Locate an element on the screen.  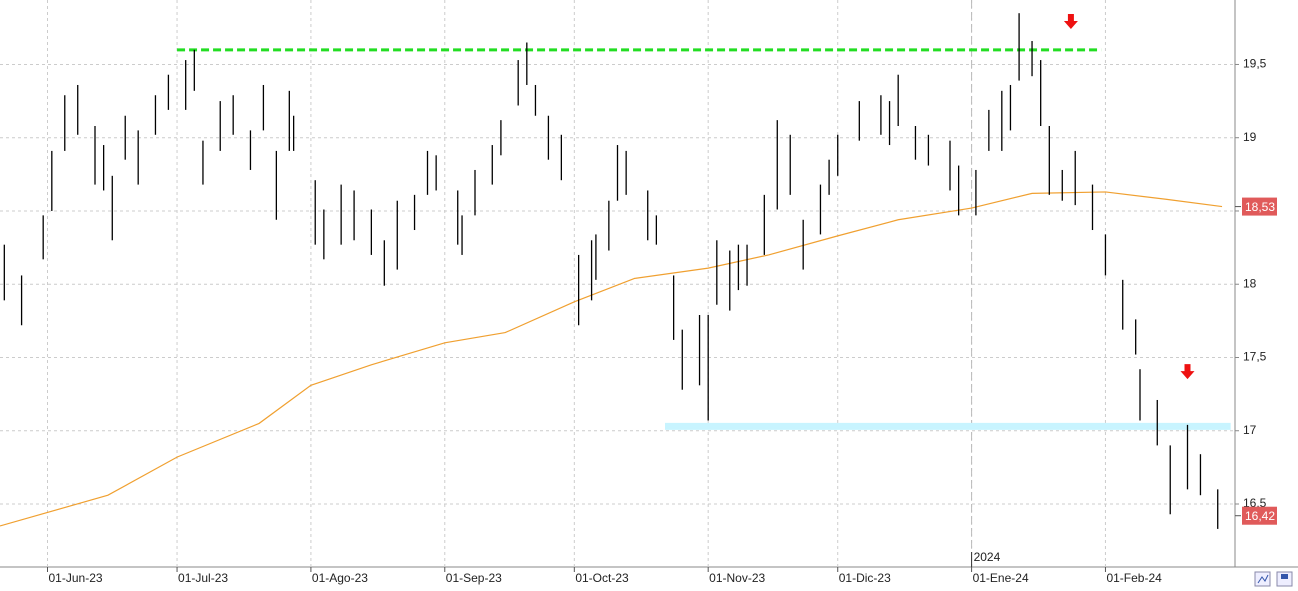
y-tick-label: 17 is located at coordinates (1250, 430).